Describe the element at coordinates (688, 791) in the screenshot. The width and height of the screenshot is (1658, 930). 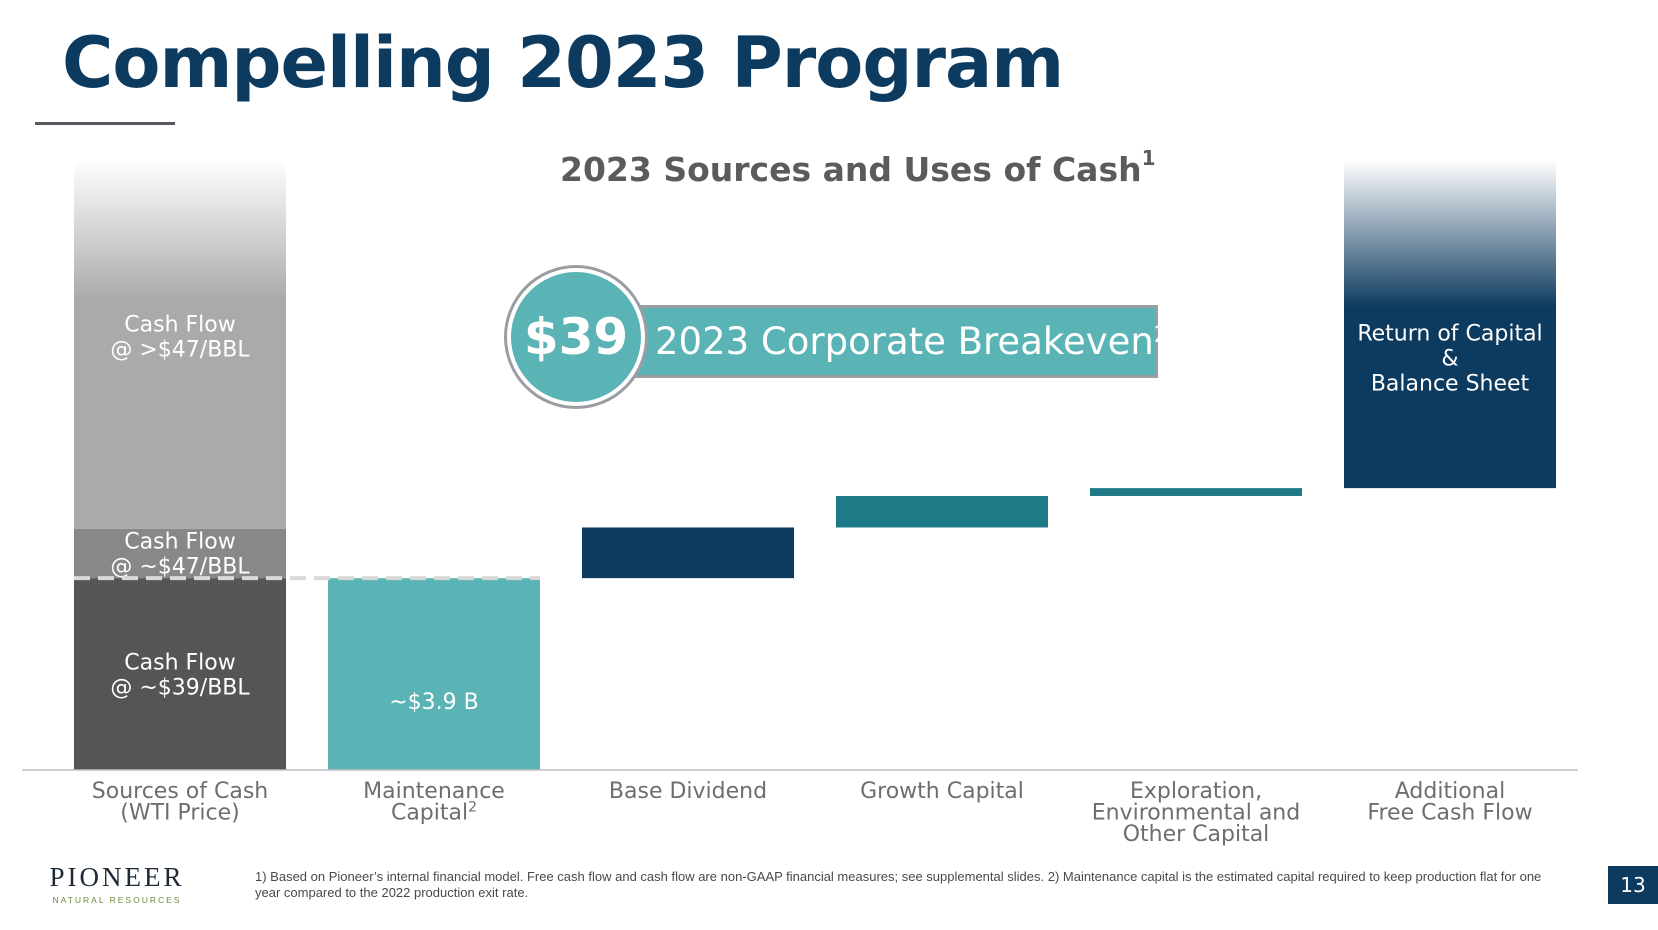
I see `category-label-3: Base Dividend` at that location.